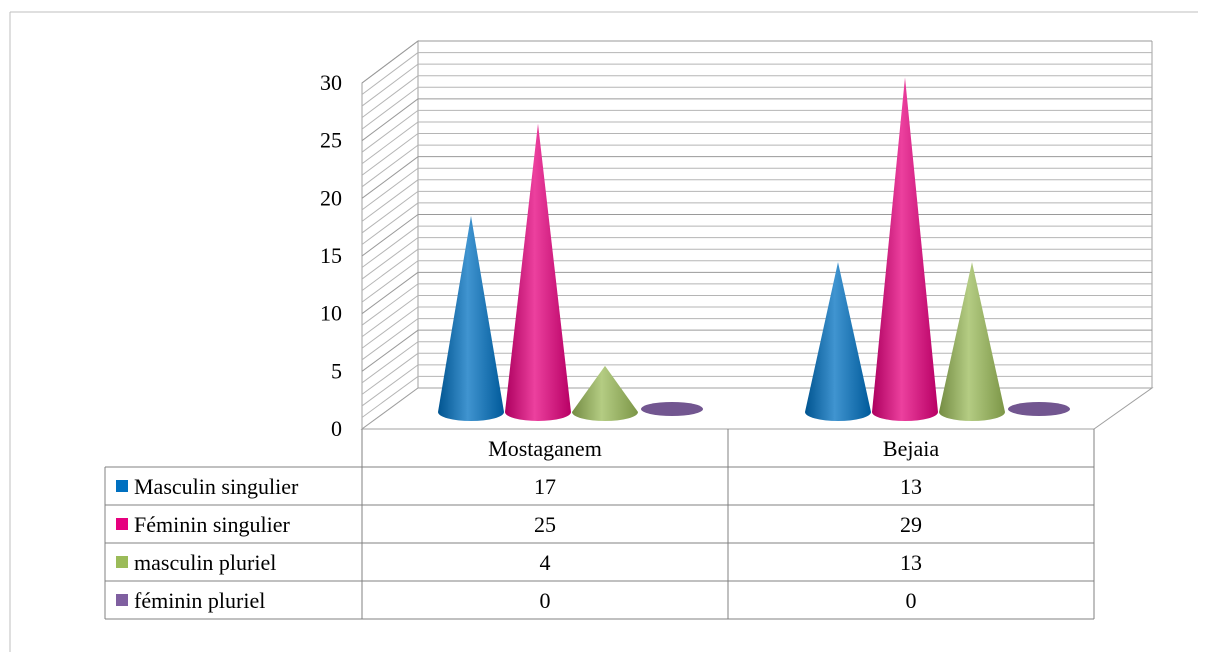 The image size is (1206, 659). What do you see at coordinates (331, 197) in the screenshot?
I see `y-tick-label: 20` at bounding box center [331, 197].